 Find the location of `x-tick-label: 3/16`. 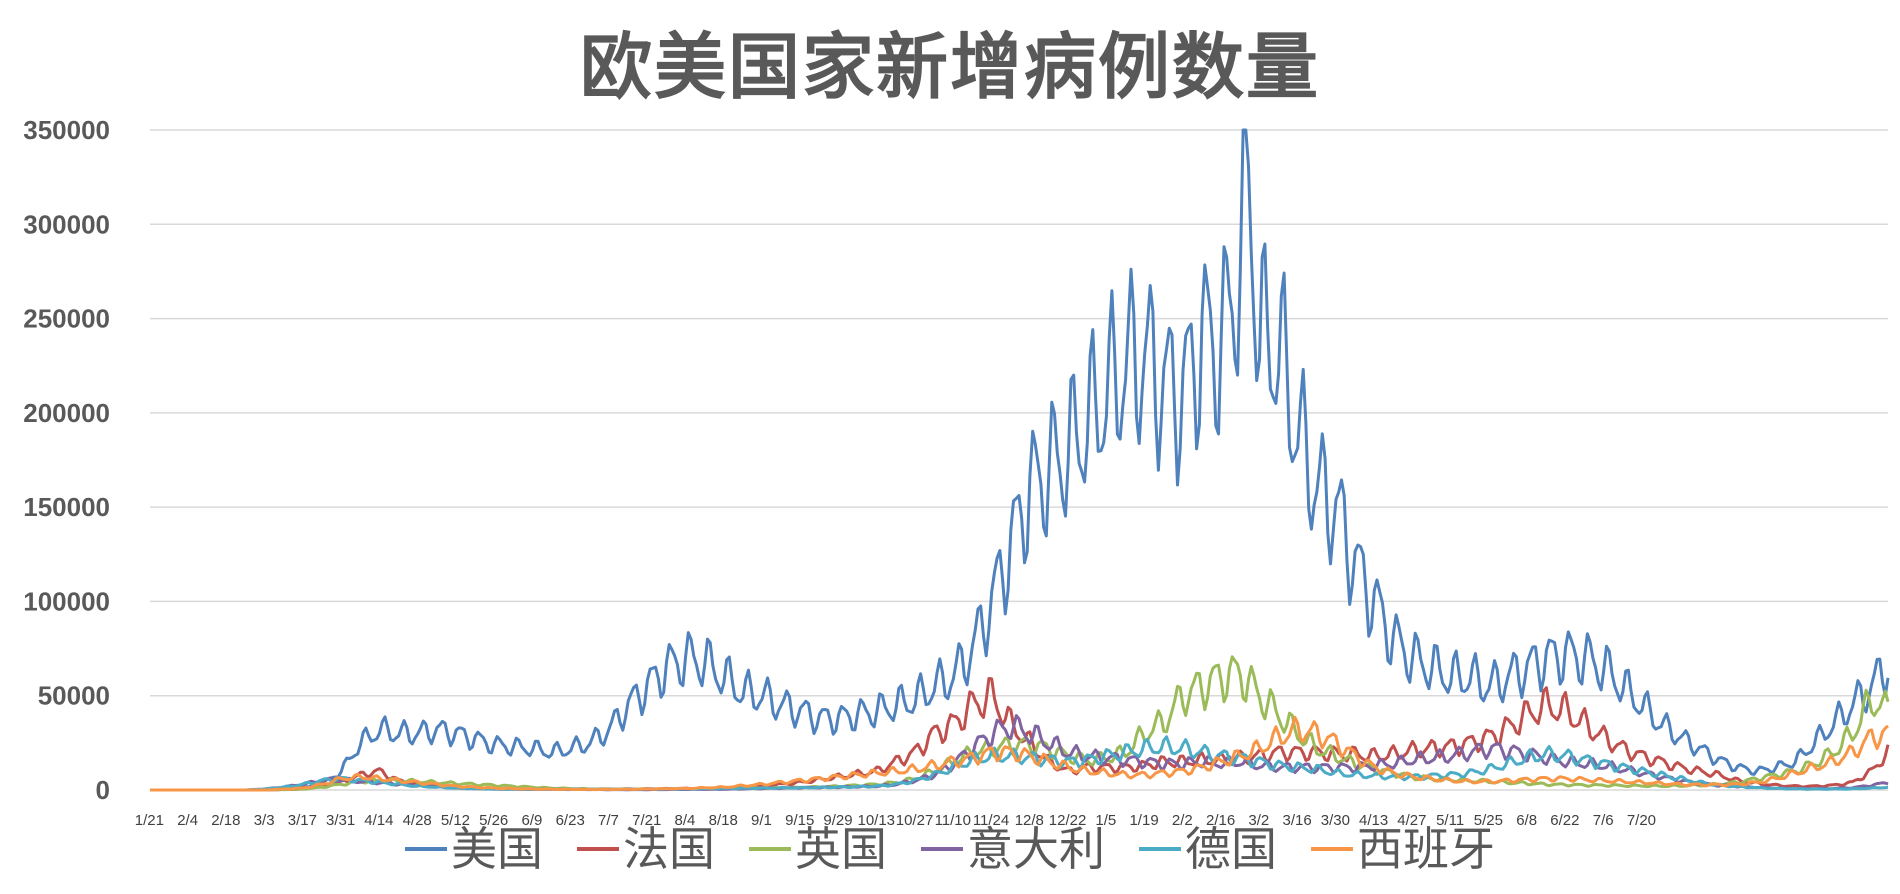

x-tick-label: 3/16 is located at coordinates (1297, 820).